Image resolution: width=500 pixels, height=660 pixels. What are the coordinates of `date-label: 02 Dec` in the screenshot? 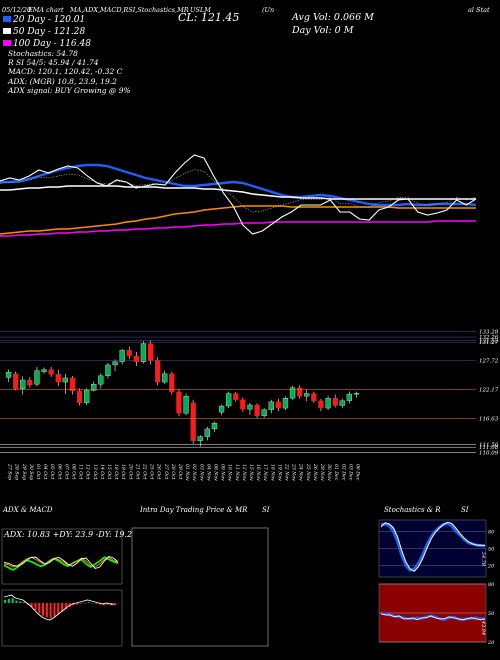 It's located at (343, 472).